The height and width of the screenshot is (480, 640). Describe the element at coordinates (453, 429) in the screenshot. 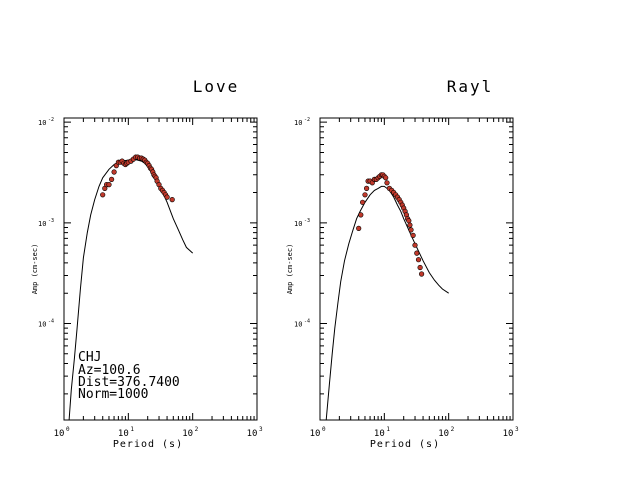

I see `rayl-x-tick-exponent: 2` at that location.